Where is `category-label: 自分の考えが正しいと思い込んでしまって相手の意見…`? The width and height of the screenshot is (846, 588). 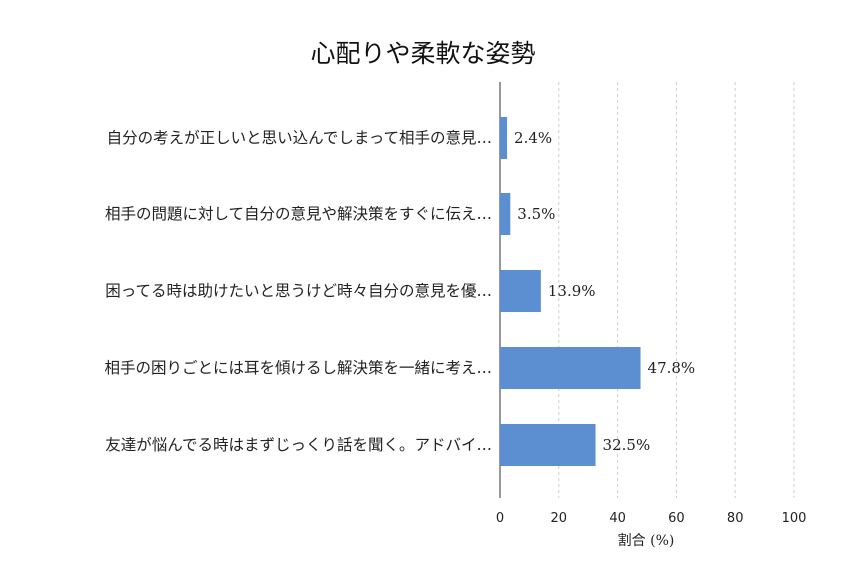 category-label: 自分の考えが正しいと思い込んでしまって相手の意見… is located at coordinates (299, 137).